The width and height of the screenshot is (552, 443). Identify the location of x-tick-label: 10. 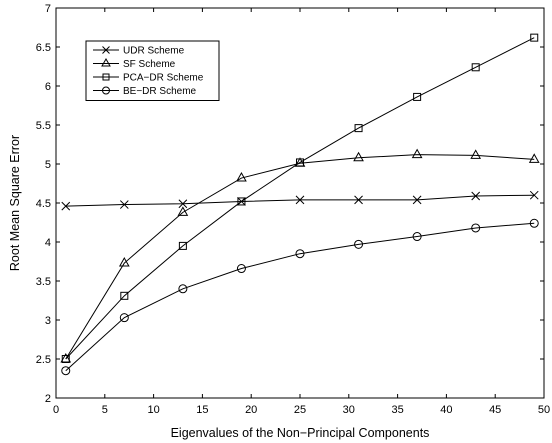
(153, 410).